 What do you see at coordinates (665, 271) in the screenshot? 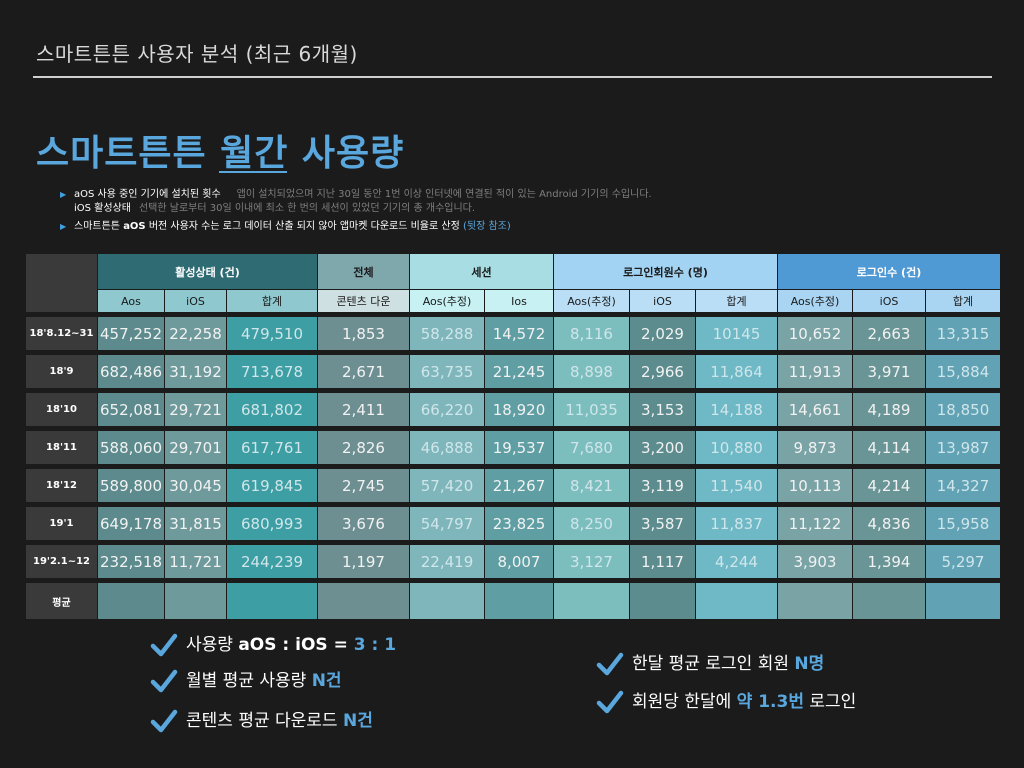
I see `group-header: 로그인회원수 (명)` at bounding box center [665, 271].